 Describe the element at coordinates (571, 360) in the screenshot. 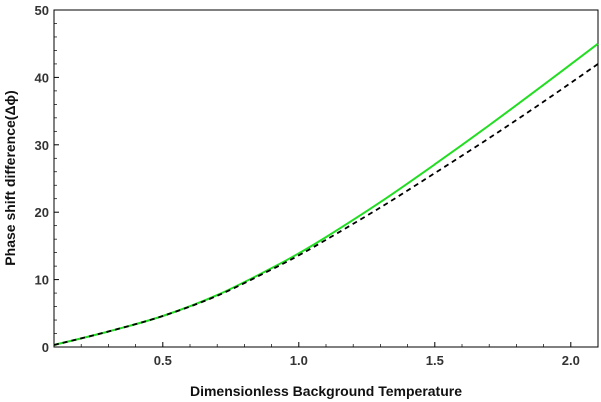

I see `x-tick-label: 2.0` at that location.